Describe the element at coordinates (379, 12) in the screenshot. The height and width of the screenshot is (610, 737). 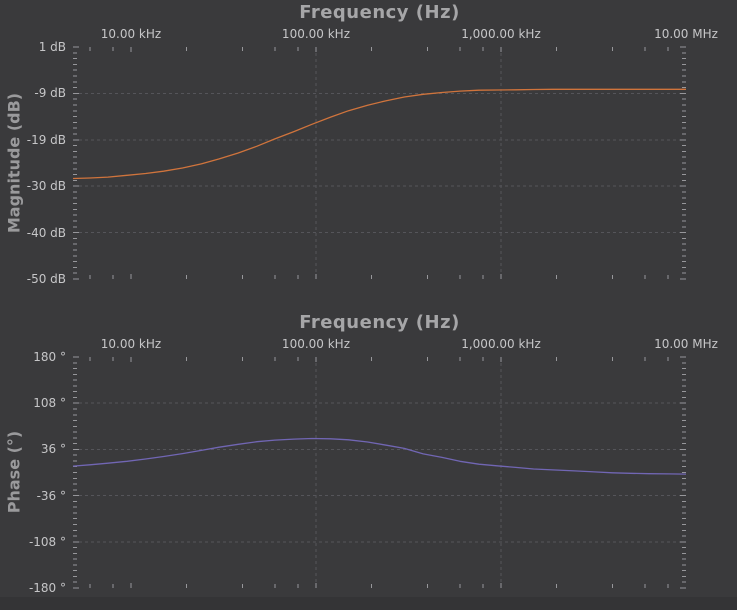
I see `magnitude-chart-title: Frequency (Hz)` at that location.